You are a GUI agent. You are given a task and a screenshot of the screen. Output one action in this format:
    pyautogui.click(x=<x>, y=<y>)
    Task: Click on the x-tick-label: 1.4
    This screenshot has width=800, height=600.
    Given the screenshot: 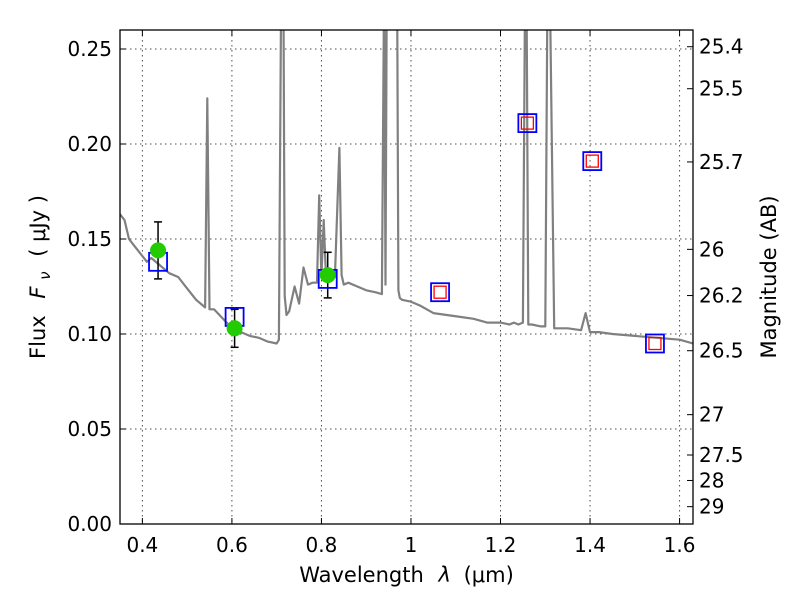 What is the action you would take?
    pyautogui.click(x=590, y=545)
    